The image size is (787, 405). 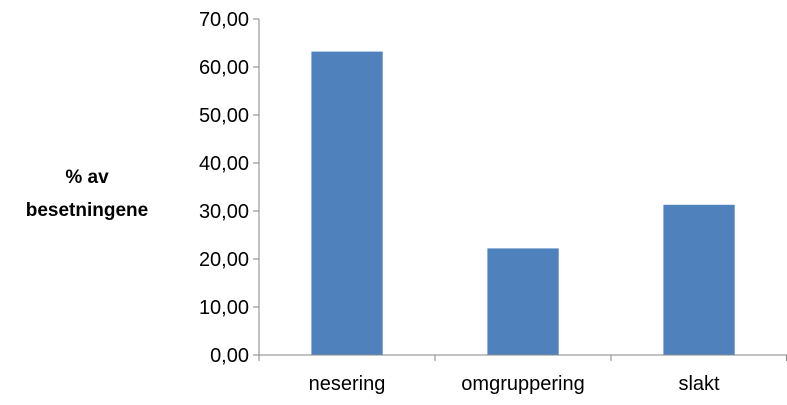 I want to click on y-tick-label: 20,00, so click(x=224, y=260).